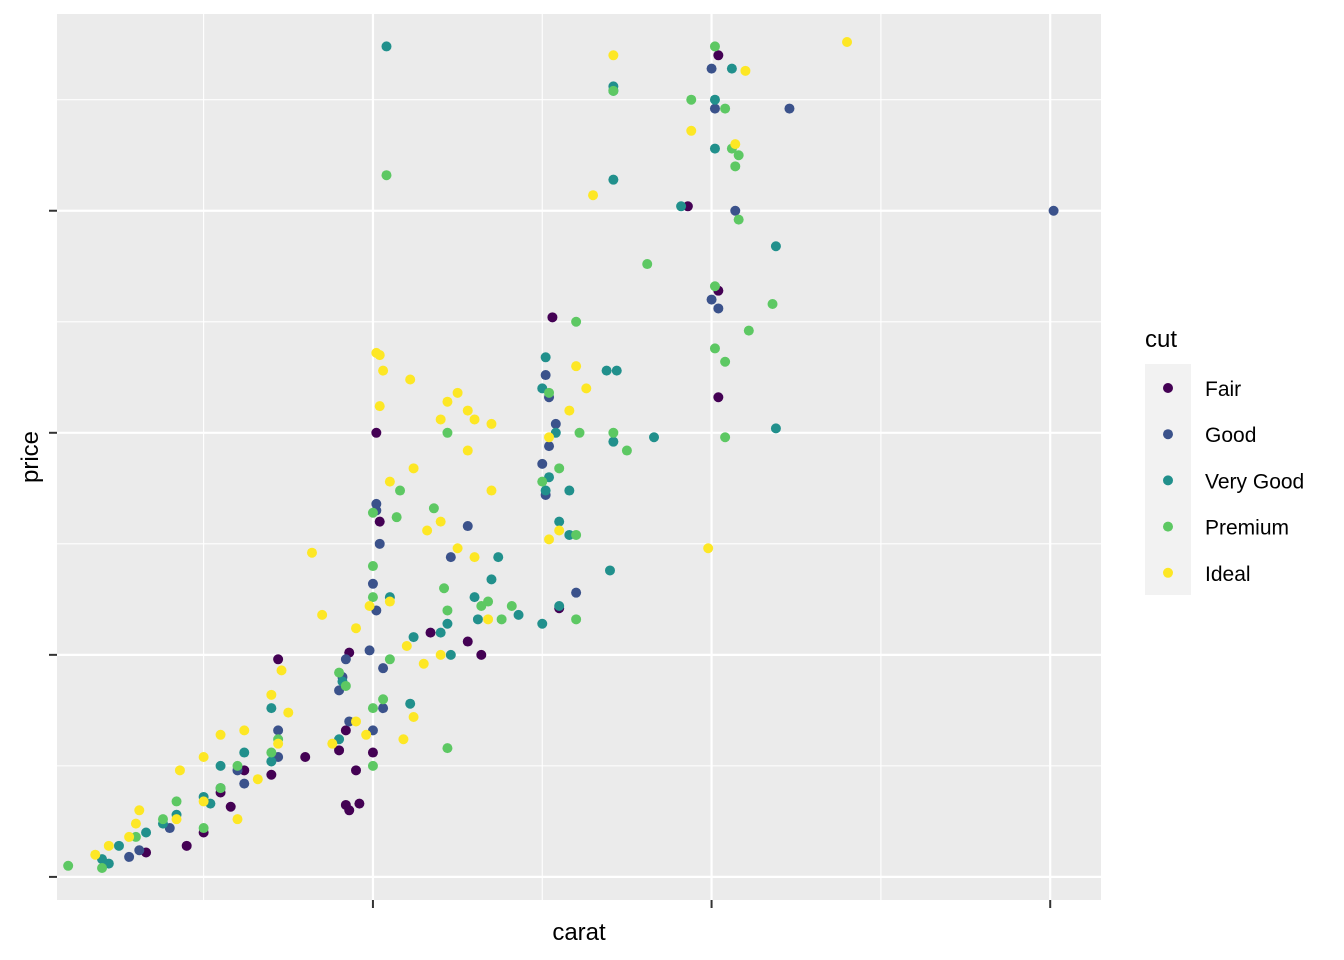 This screenshot has width=1344, height=960. I want to click on legend-entry: Very Good, so click(1233, 481).